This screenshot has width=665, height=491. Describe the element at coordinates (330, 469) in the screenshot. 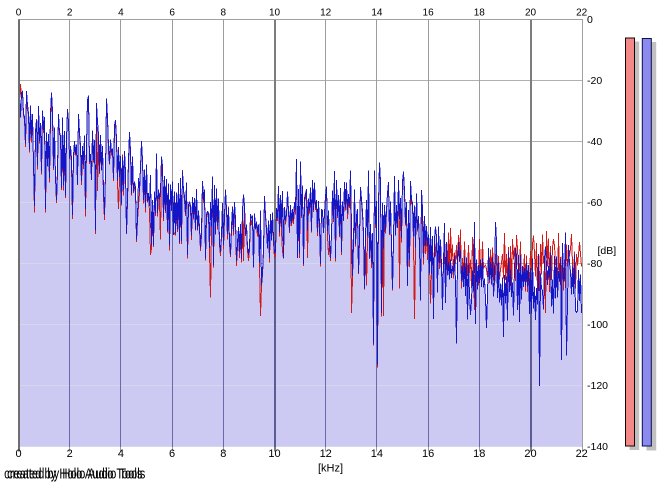

I see `svg-text: [kHz]` at that location.